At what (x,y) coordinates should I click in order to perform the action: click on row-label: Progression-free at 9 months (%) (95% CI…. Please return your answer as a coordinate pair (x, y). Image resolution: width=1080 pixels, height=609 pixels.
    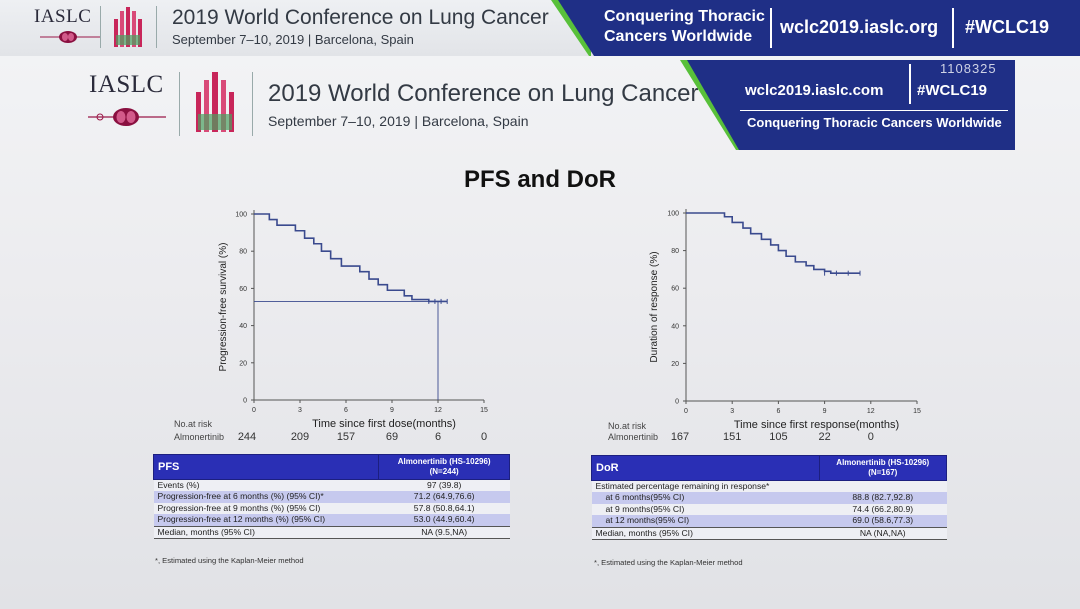
    Looking at the image, I should click on (266, 508).